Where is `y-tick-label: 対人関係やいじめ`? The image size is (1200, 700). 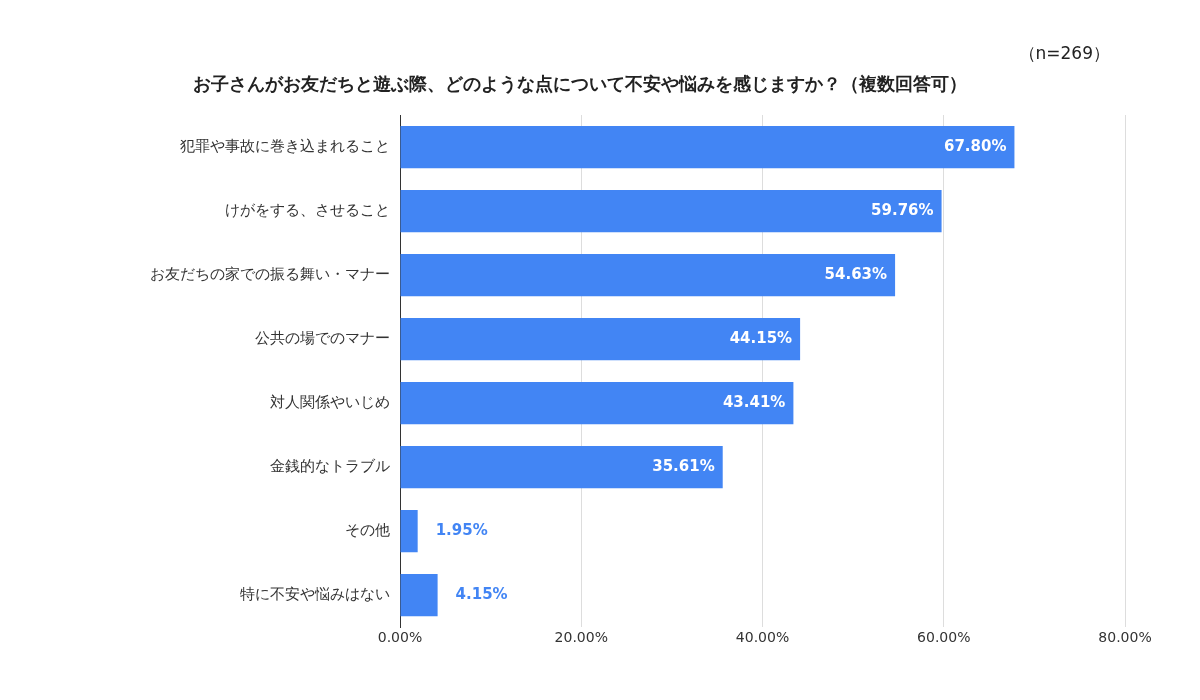
y-tick-label: 対人関係やいじめ is located at coordinates (330, 402).